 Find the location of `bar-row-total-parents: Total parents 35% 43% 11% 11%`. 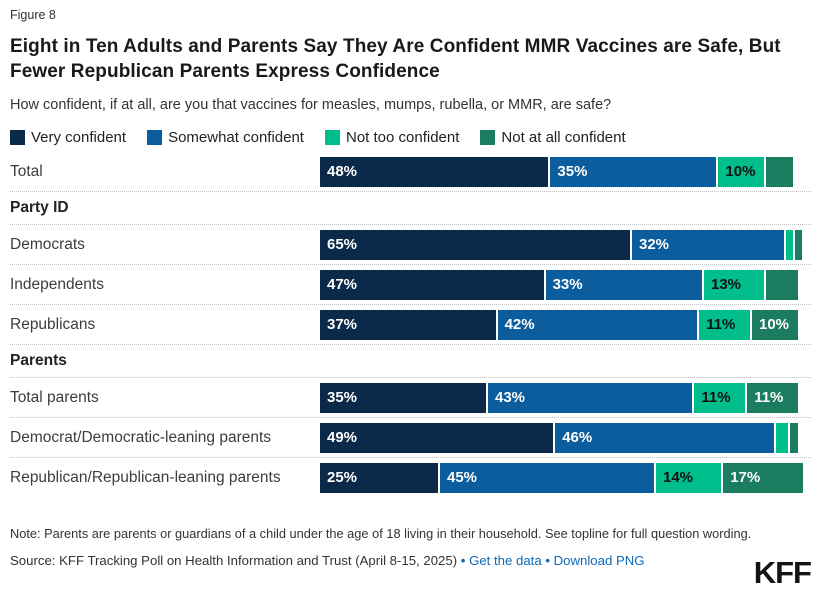

bar-row-total-parents: Total parents 35% 43% 11% 11% is located at coordinates (410, 398).